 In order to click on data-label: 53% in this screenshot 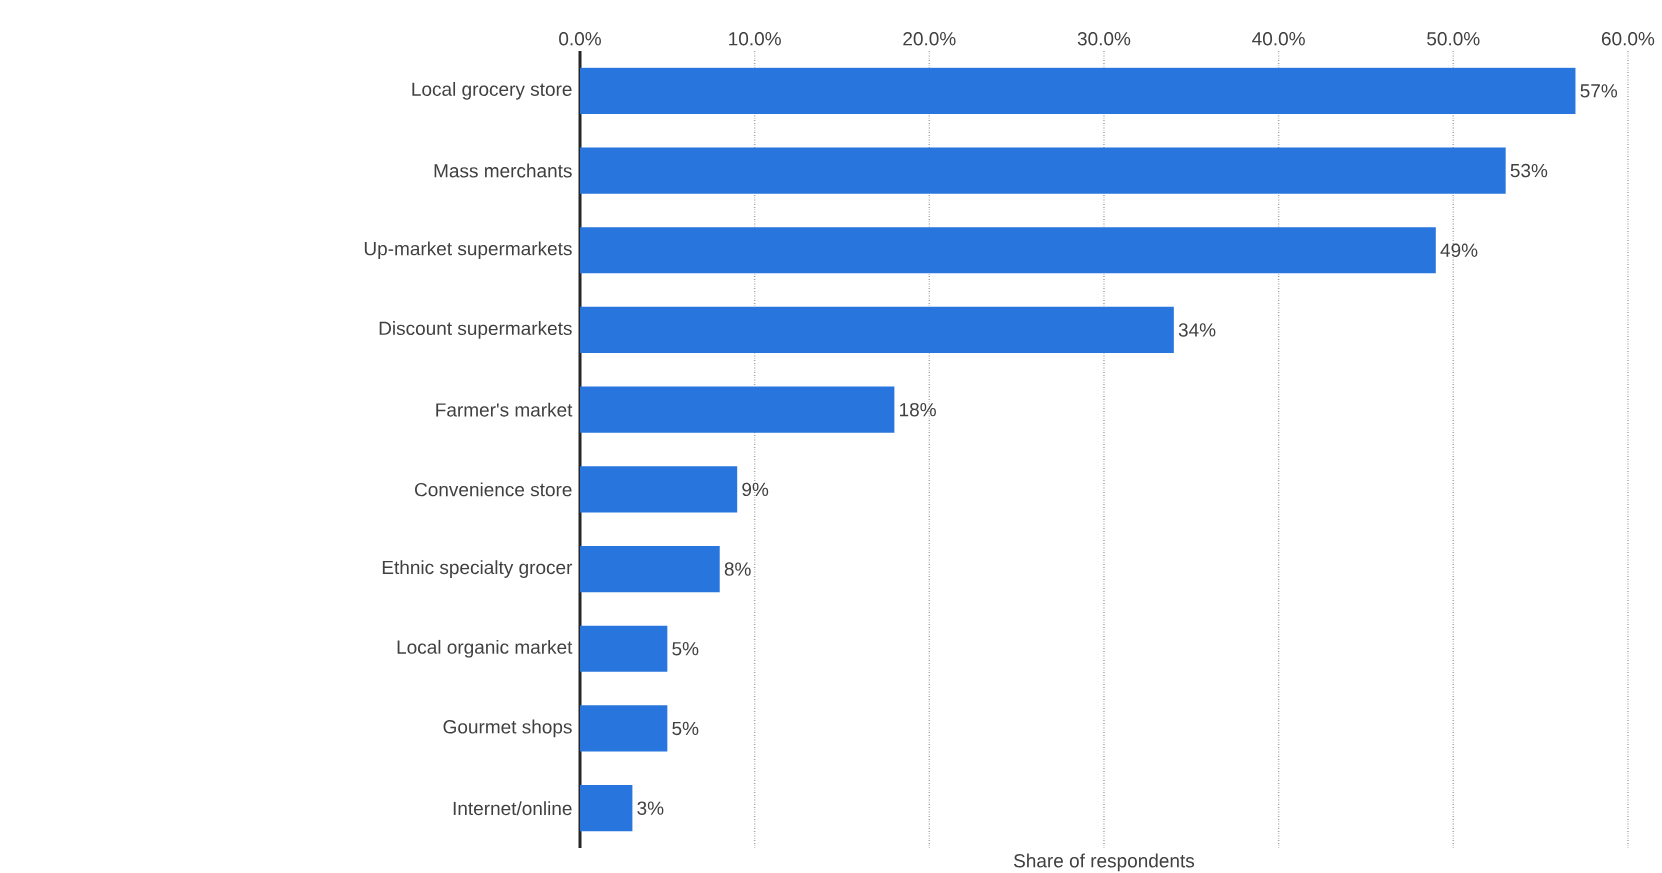, I will do `click(1529, 170)`.